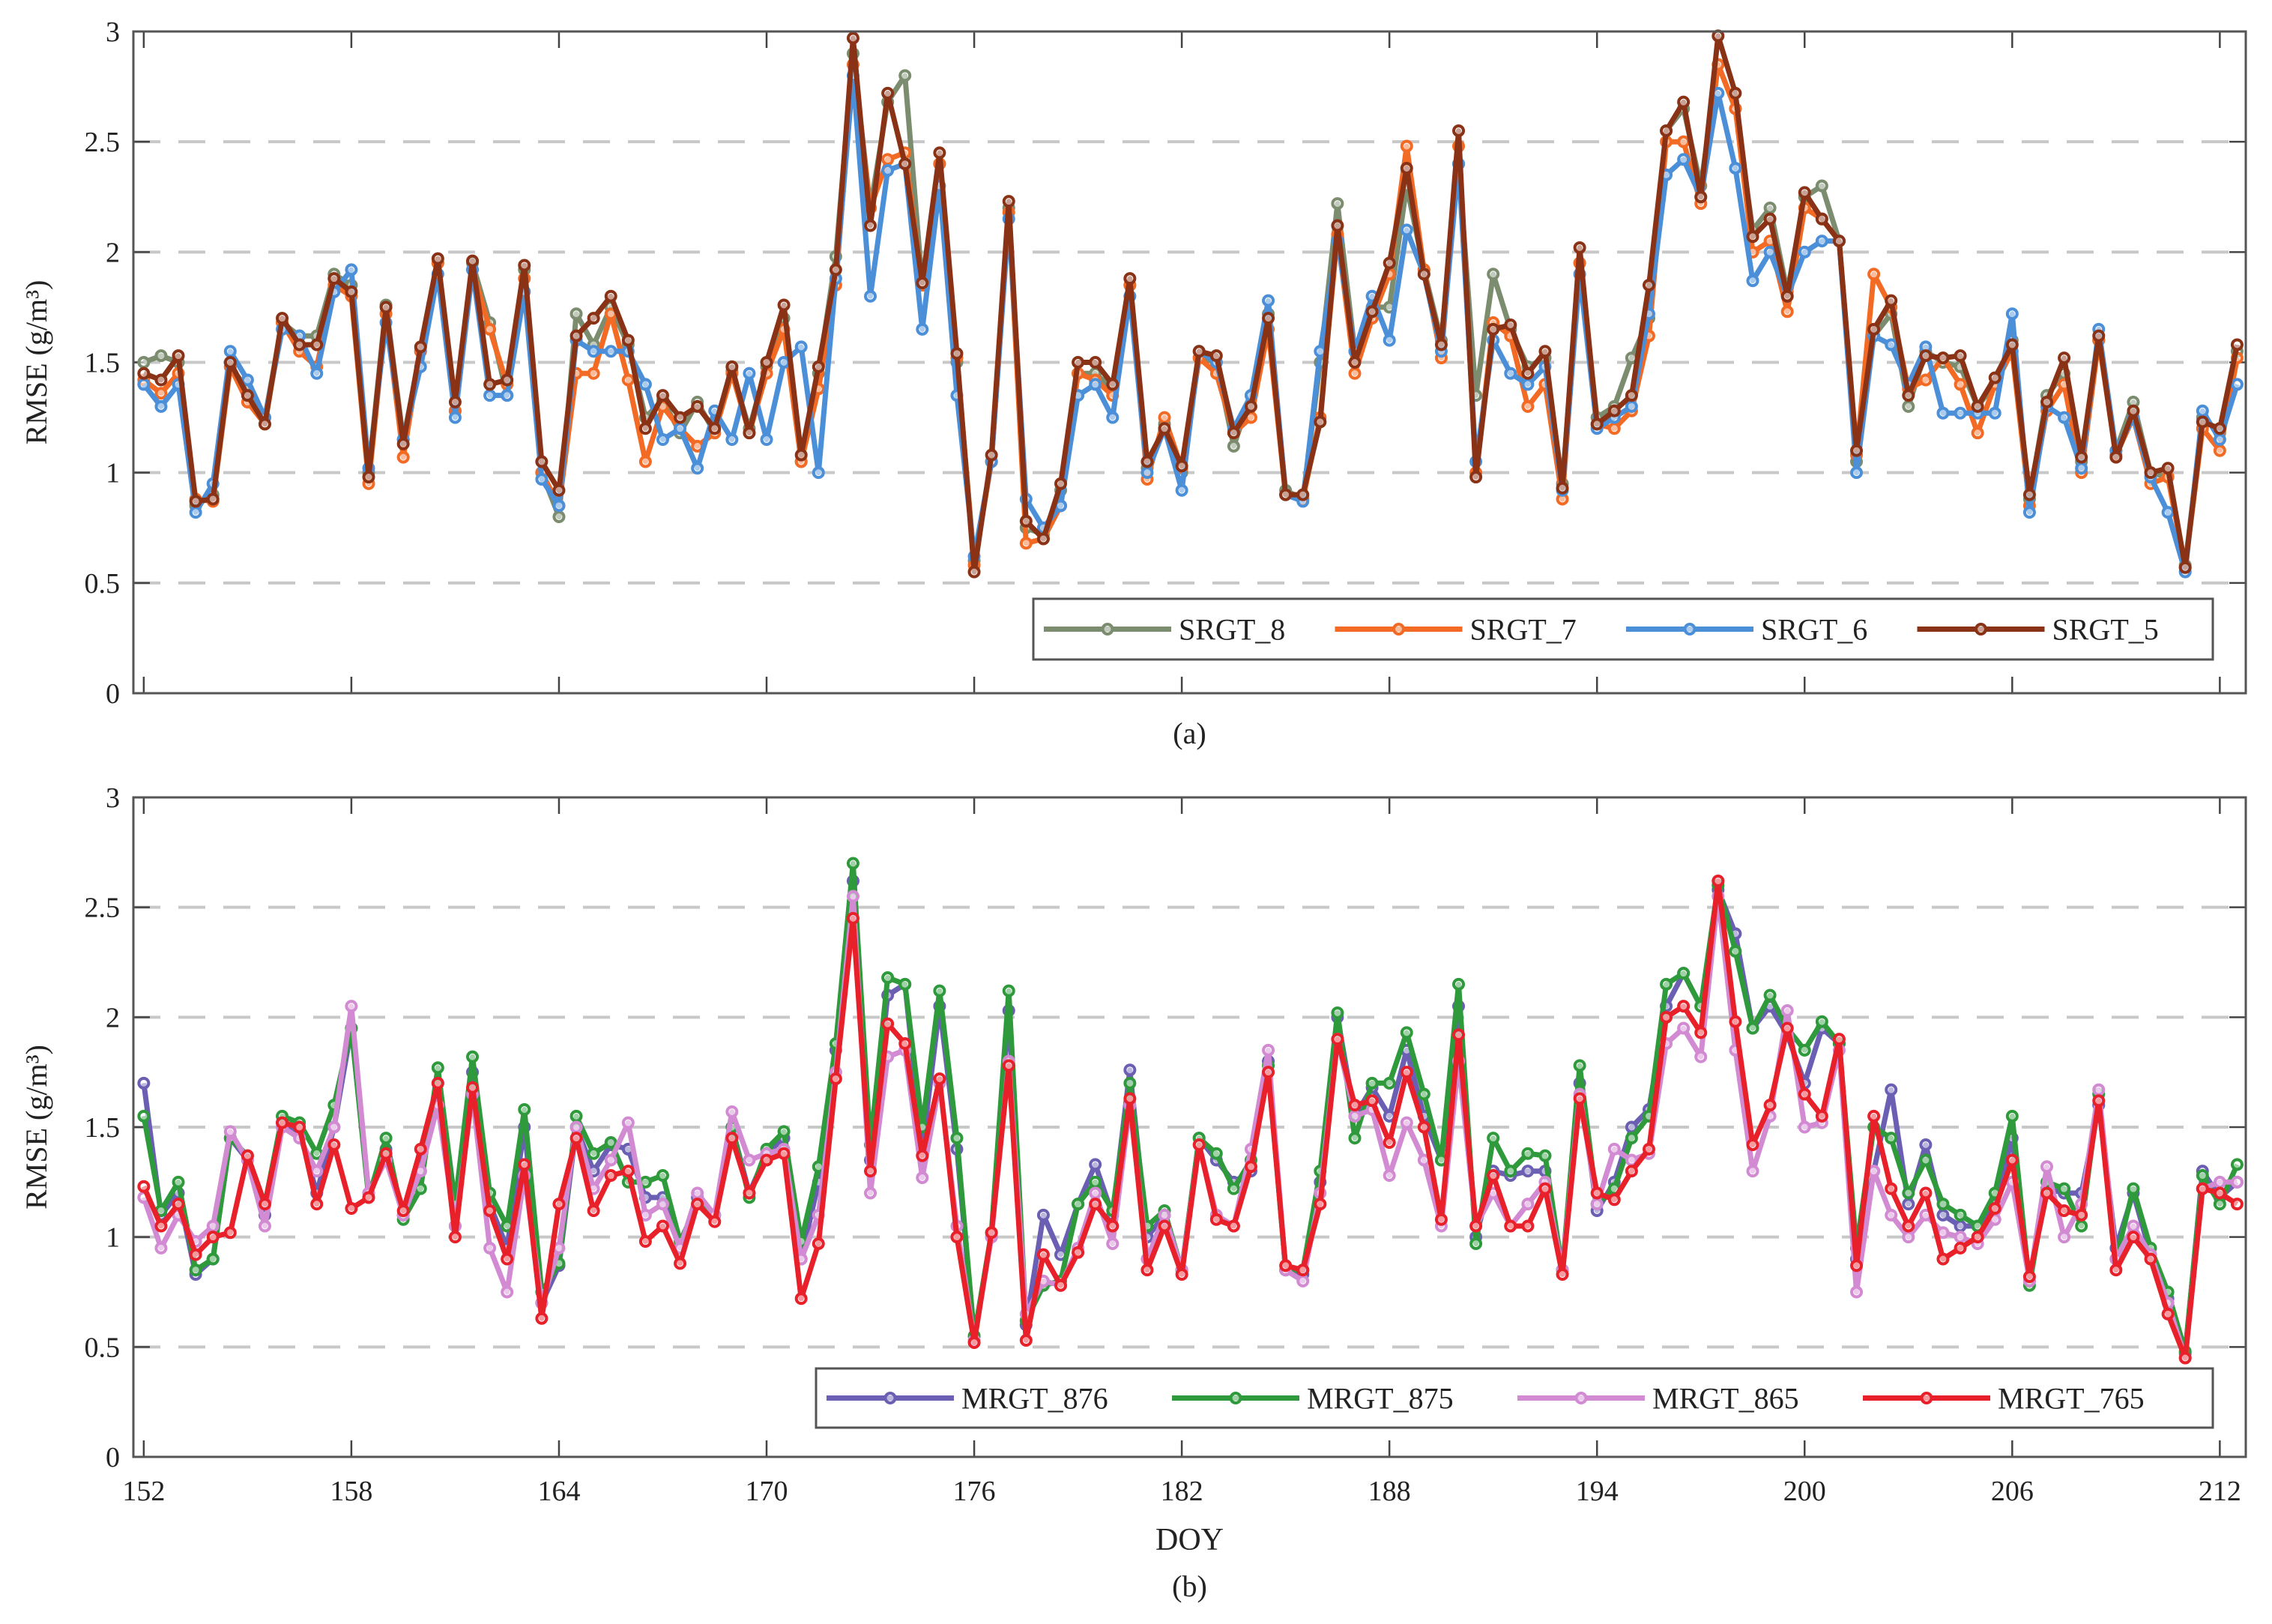 This screenshot has height=1624, width=2272. What do you see at coordinates (1390, 1491) in the screenshot?
I see `x-tick-label: 188` at bounding box center [1390, 1491].